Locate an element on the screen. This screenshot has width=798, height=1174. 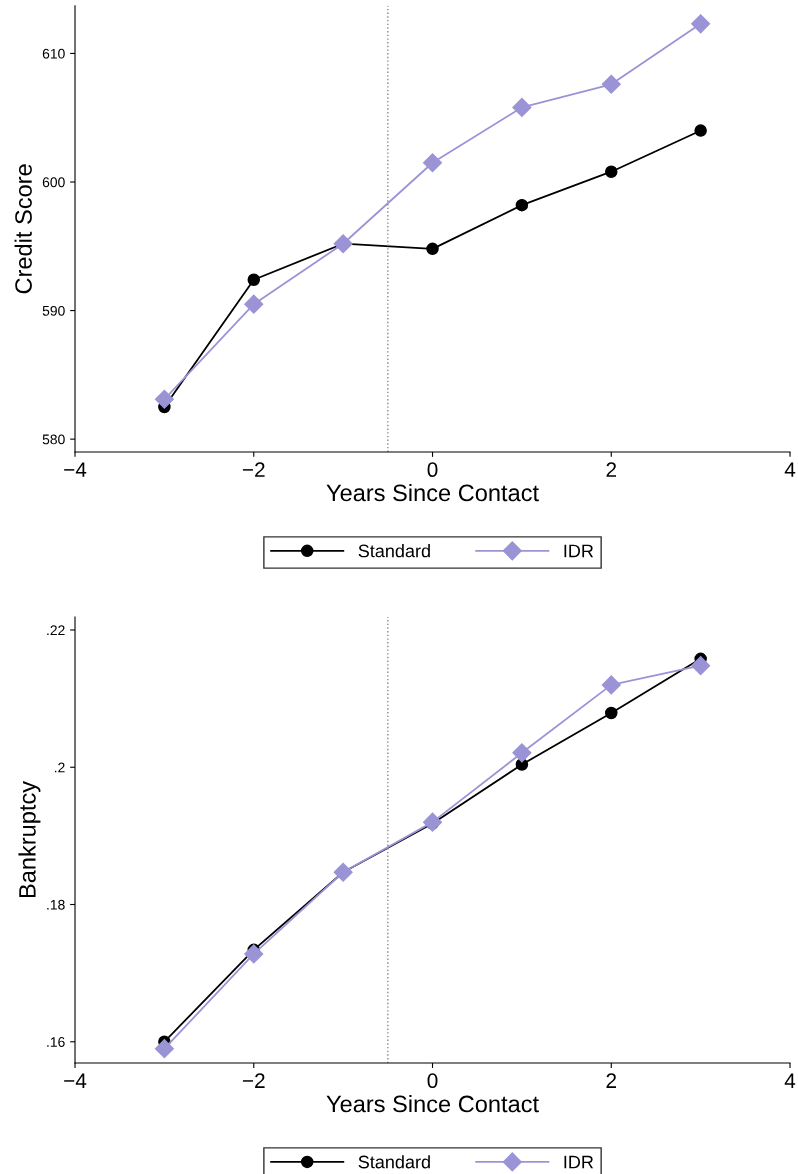
y-tick-label: .18 is located at coordinates (56, 904).